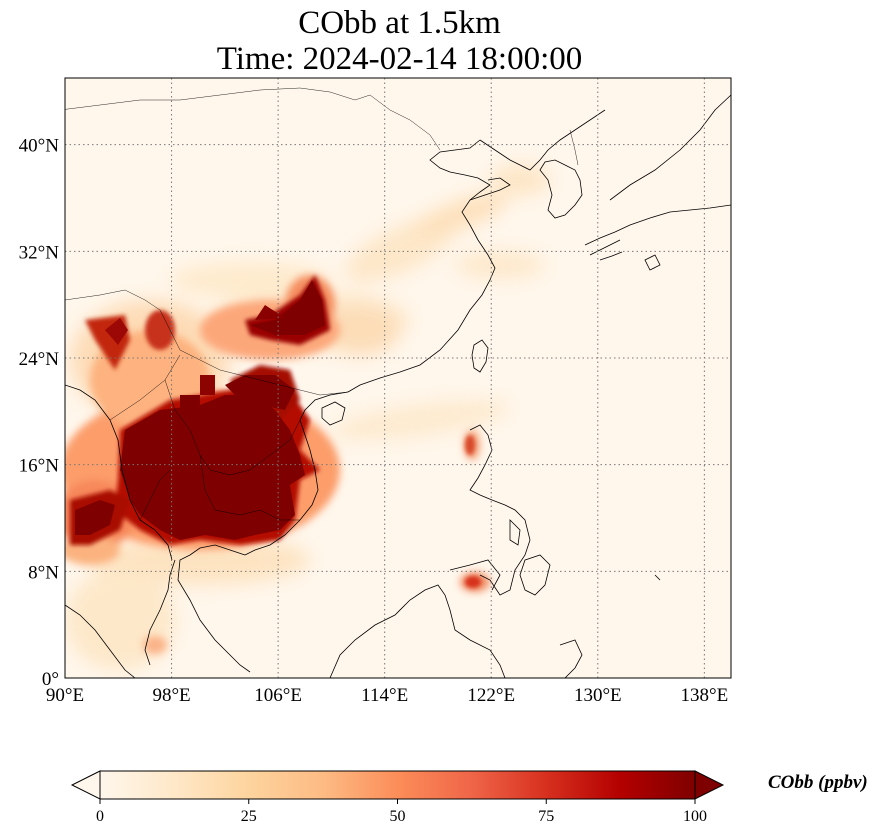  I want to click on longitude-tick-labels: 90°E 98°E 106°E 114°E 122°E 130°E 138°E, so click(387, 695).